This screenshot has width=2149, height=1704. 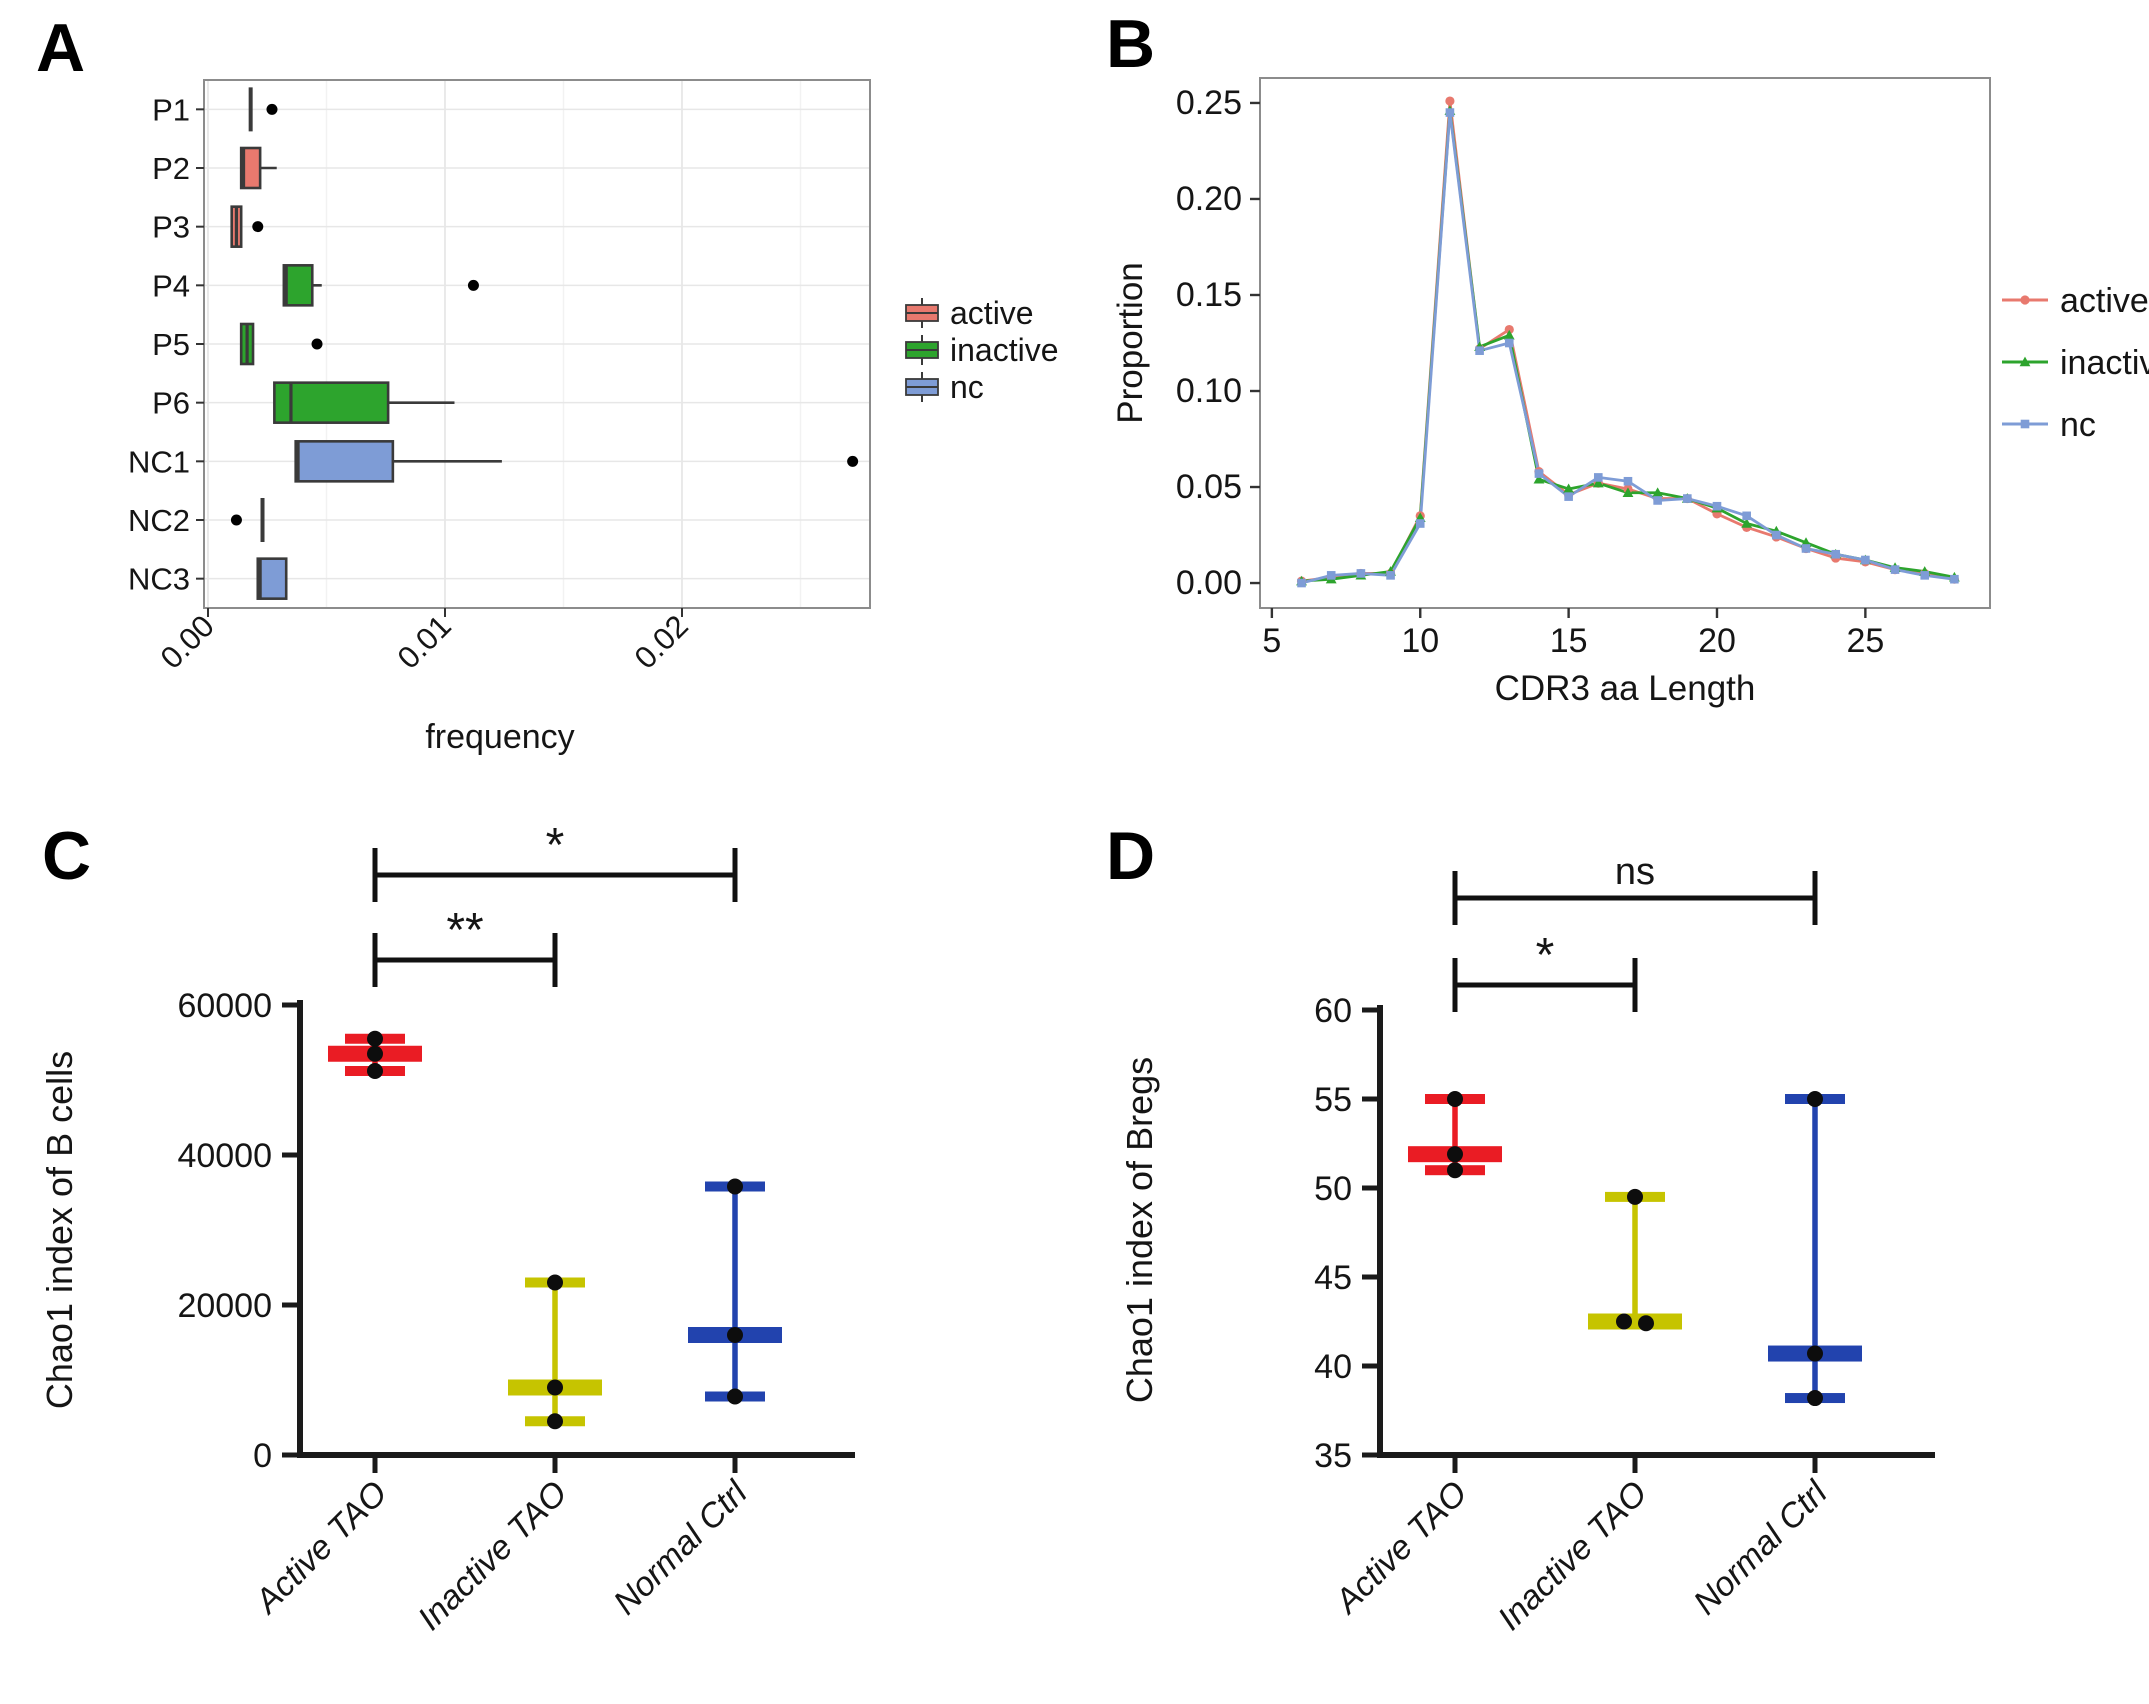 I want to click on series-nc-line, so click(x=1628, y=348).